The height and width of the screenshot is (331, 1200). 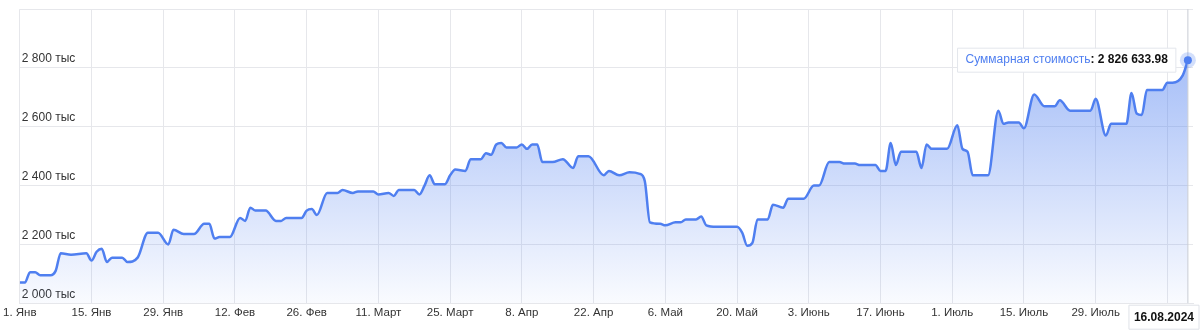 I want to click on x-tick-label: 8. Апр, so click(x=522, y=312).